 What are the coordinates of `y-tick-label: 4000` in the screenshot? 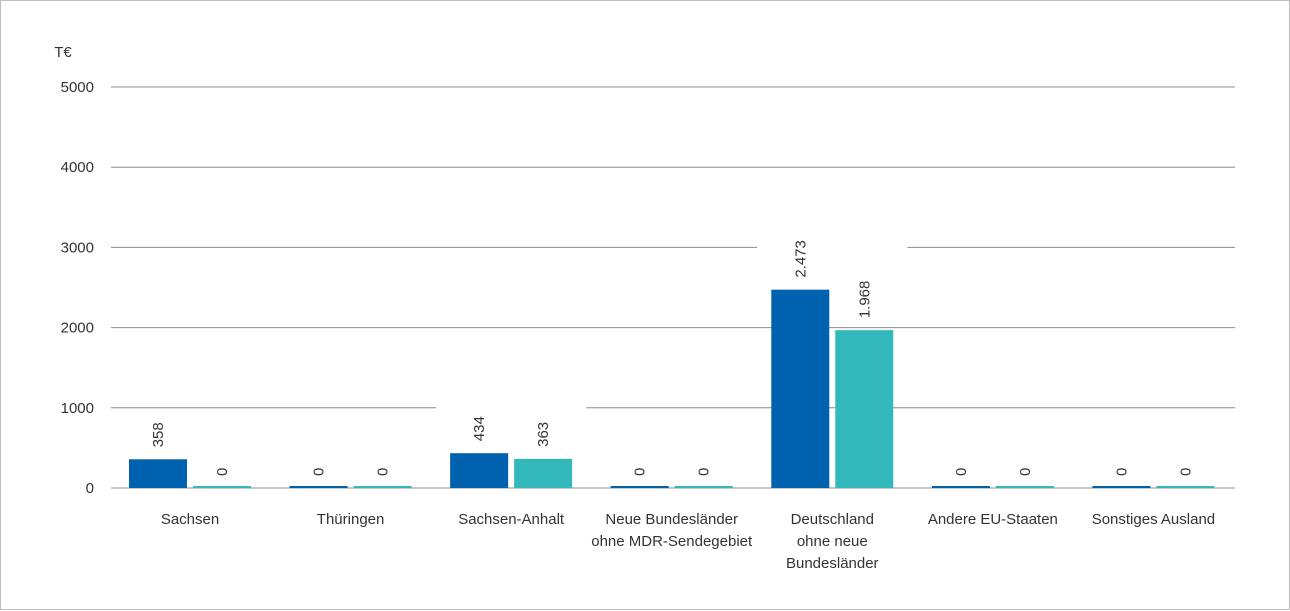 It's located at (77, 167).